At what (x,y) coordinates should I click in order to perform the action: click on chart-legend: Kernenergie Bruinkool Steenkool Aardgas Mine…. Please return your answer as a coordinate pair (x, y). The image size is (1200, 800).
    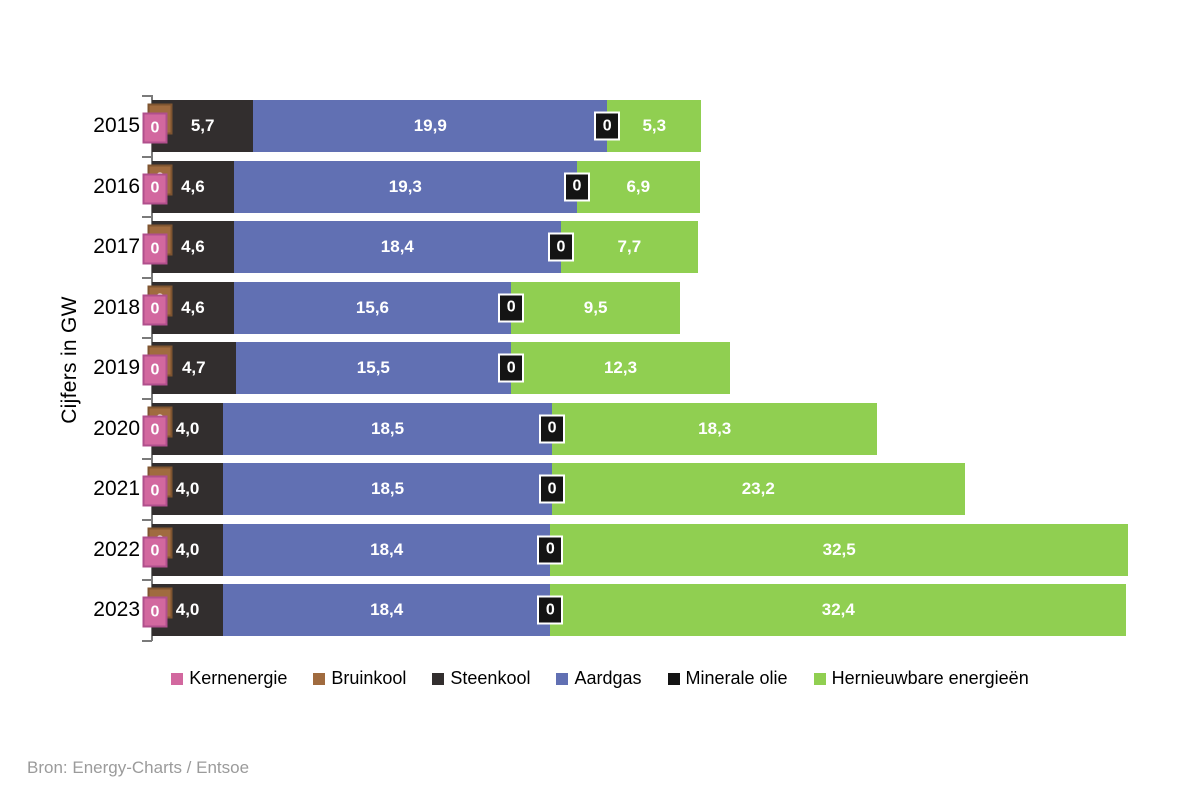
    Looking at the image, I should click on (600, 678).